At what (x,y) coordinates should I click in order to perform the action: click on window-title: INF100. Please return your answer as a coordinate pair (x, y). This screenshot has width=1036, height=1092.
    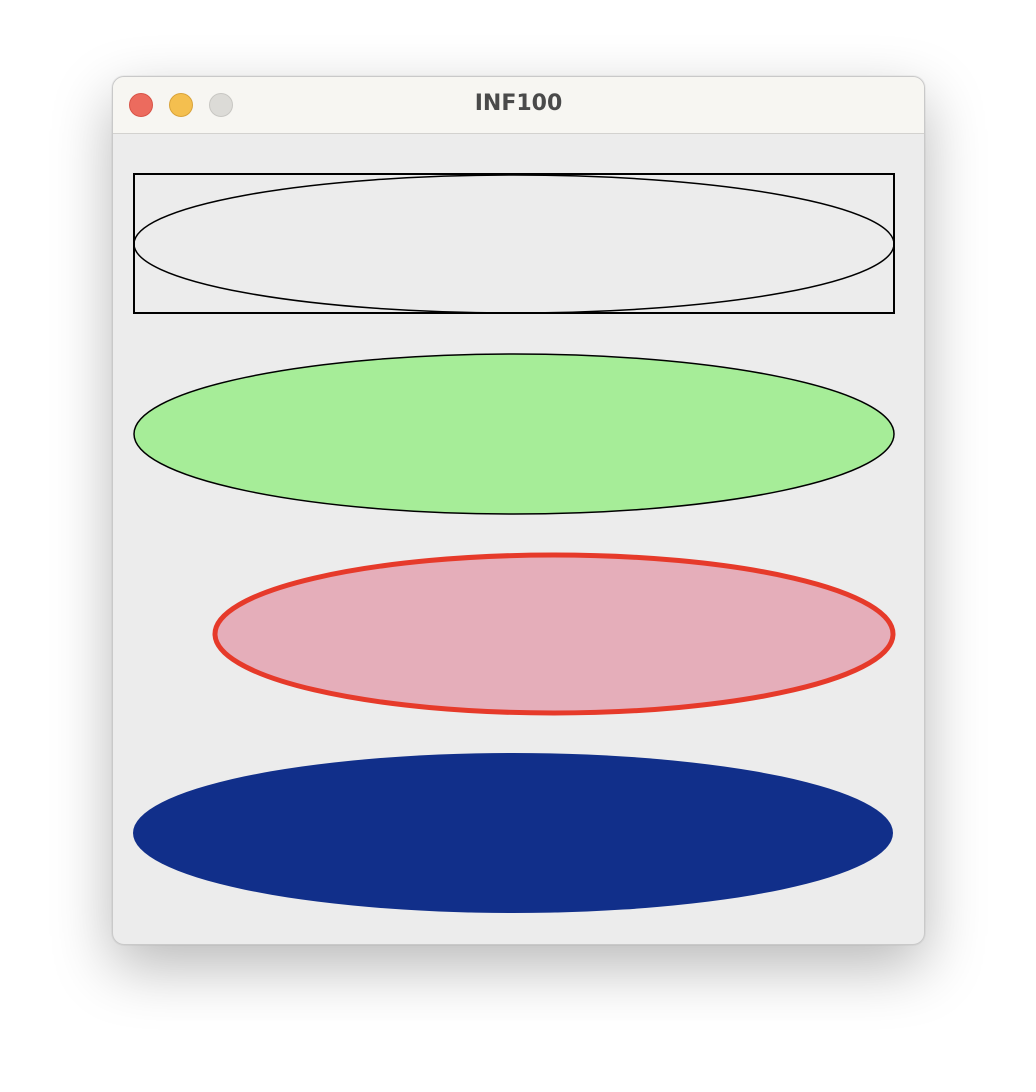
    Looking at the image, I should click on (518, 103).